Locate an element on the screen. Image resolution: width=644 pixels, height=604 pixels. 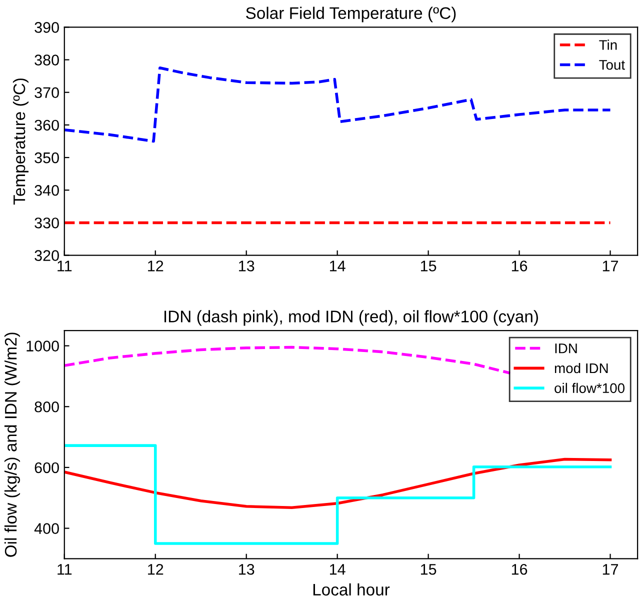
y-tick-label: 350 is located at coordinates (46, 158).